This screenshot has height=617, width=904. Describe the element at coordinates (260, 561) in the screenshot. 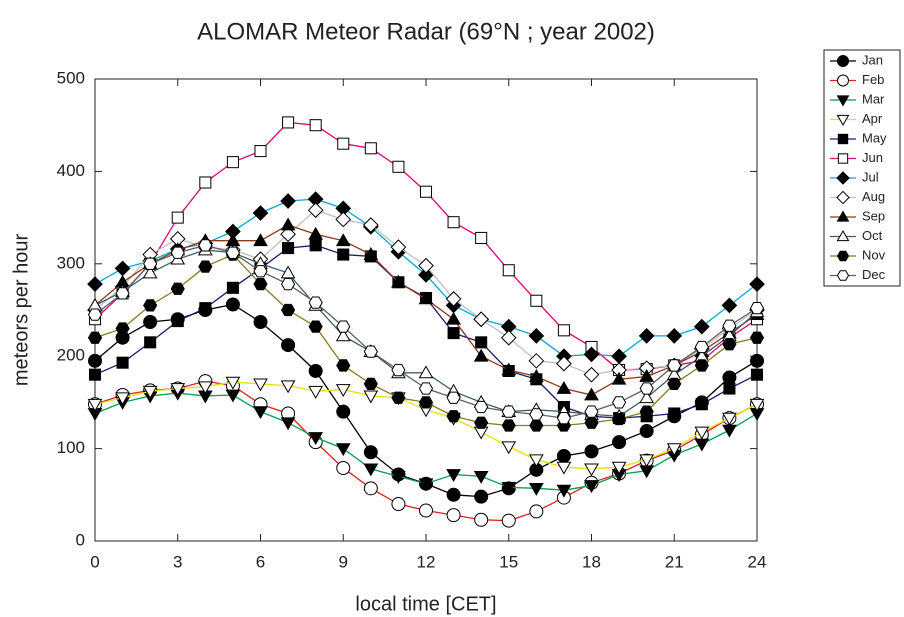

I see `x-tick-label: 6` at that location.